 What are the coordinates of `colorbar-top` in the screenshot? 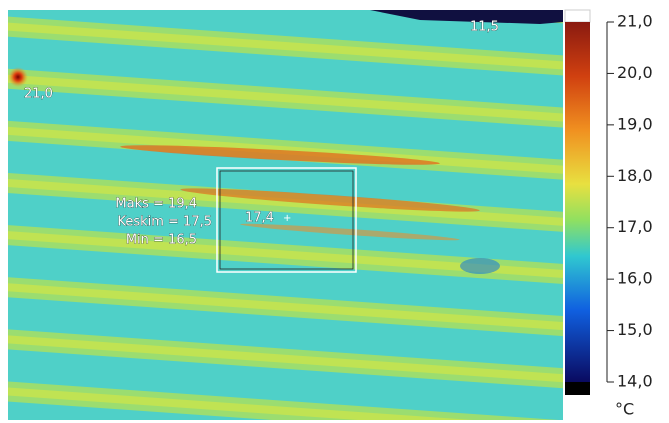 It's located at (577, 16).